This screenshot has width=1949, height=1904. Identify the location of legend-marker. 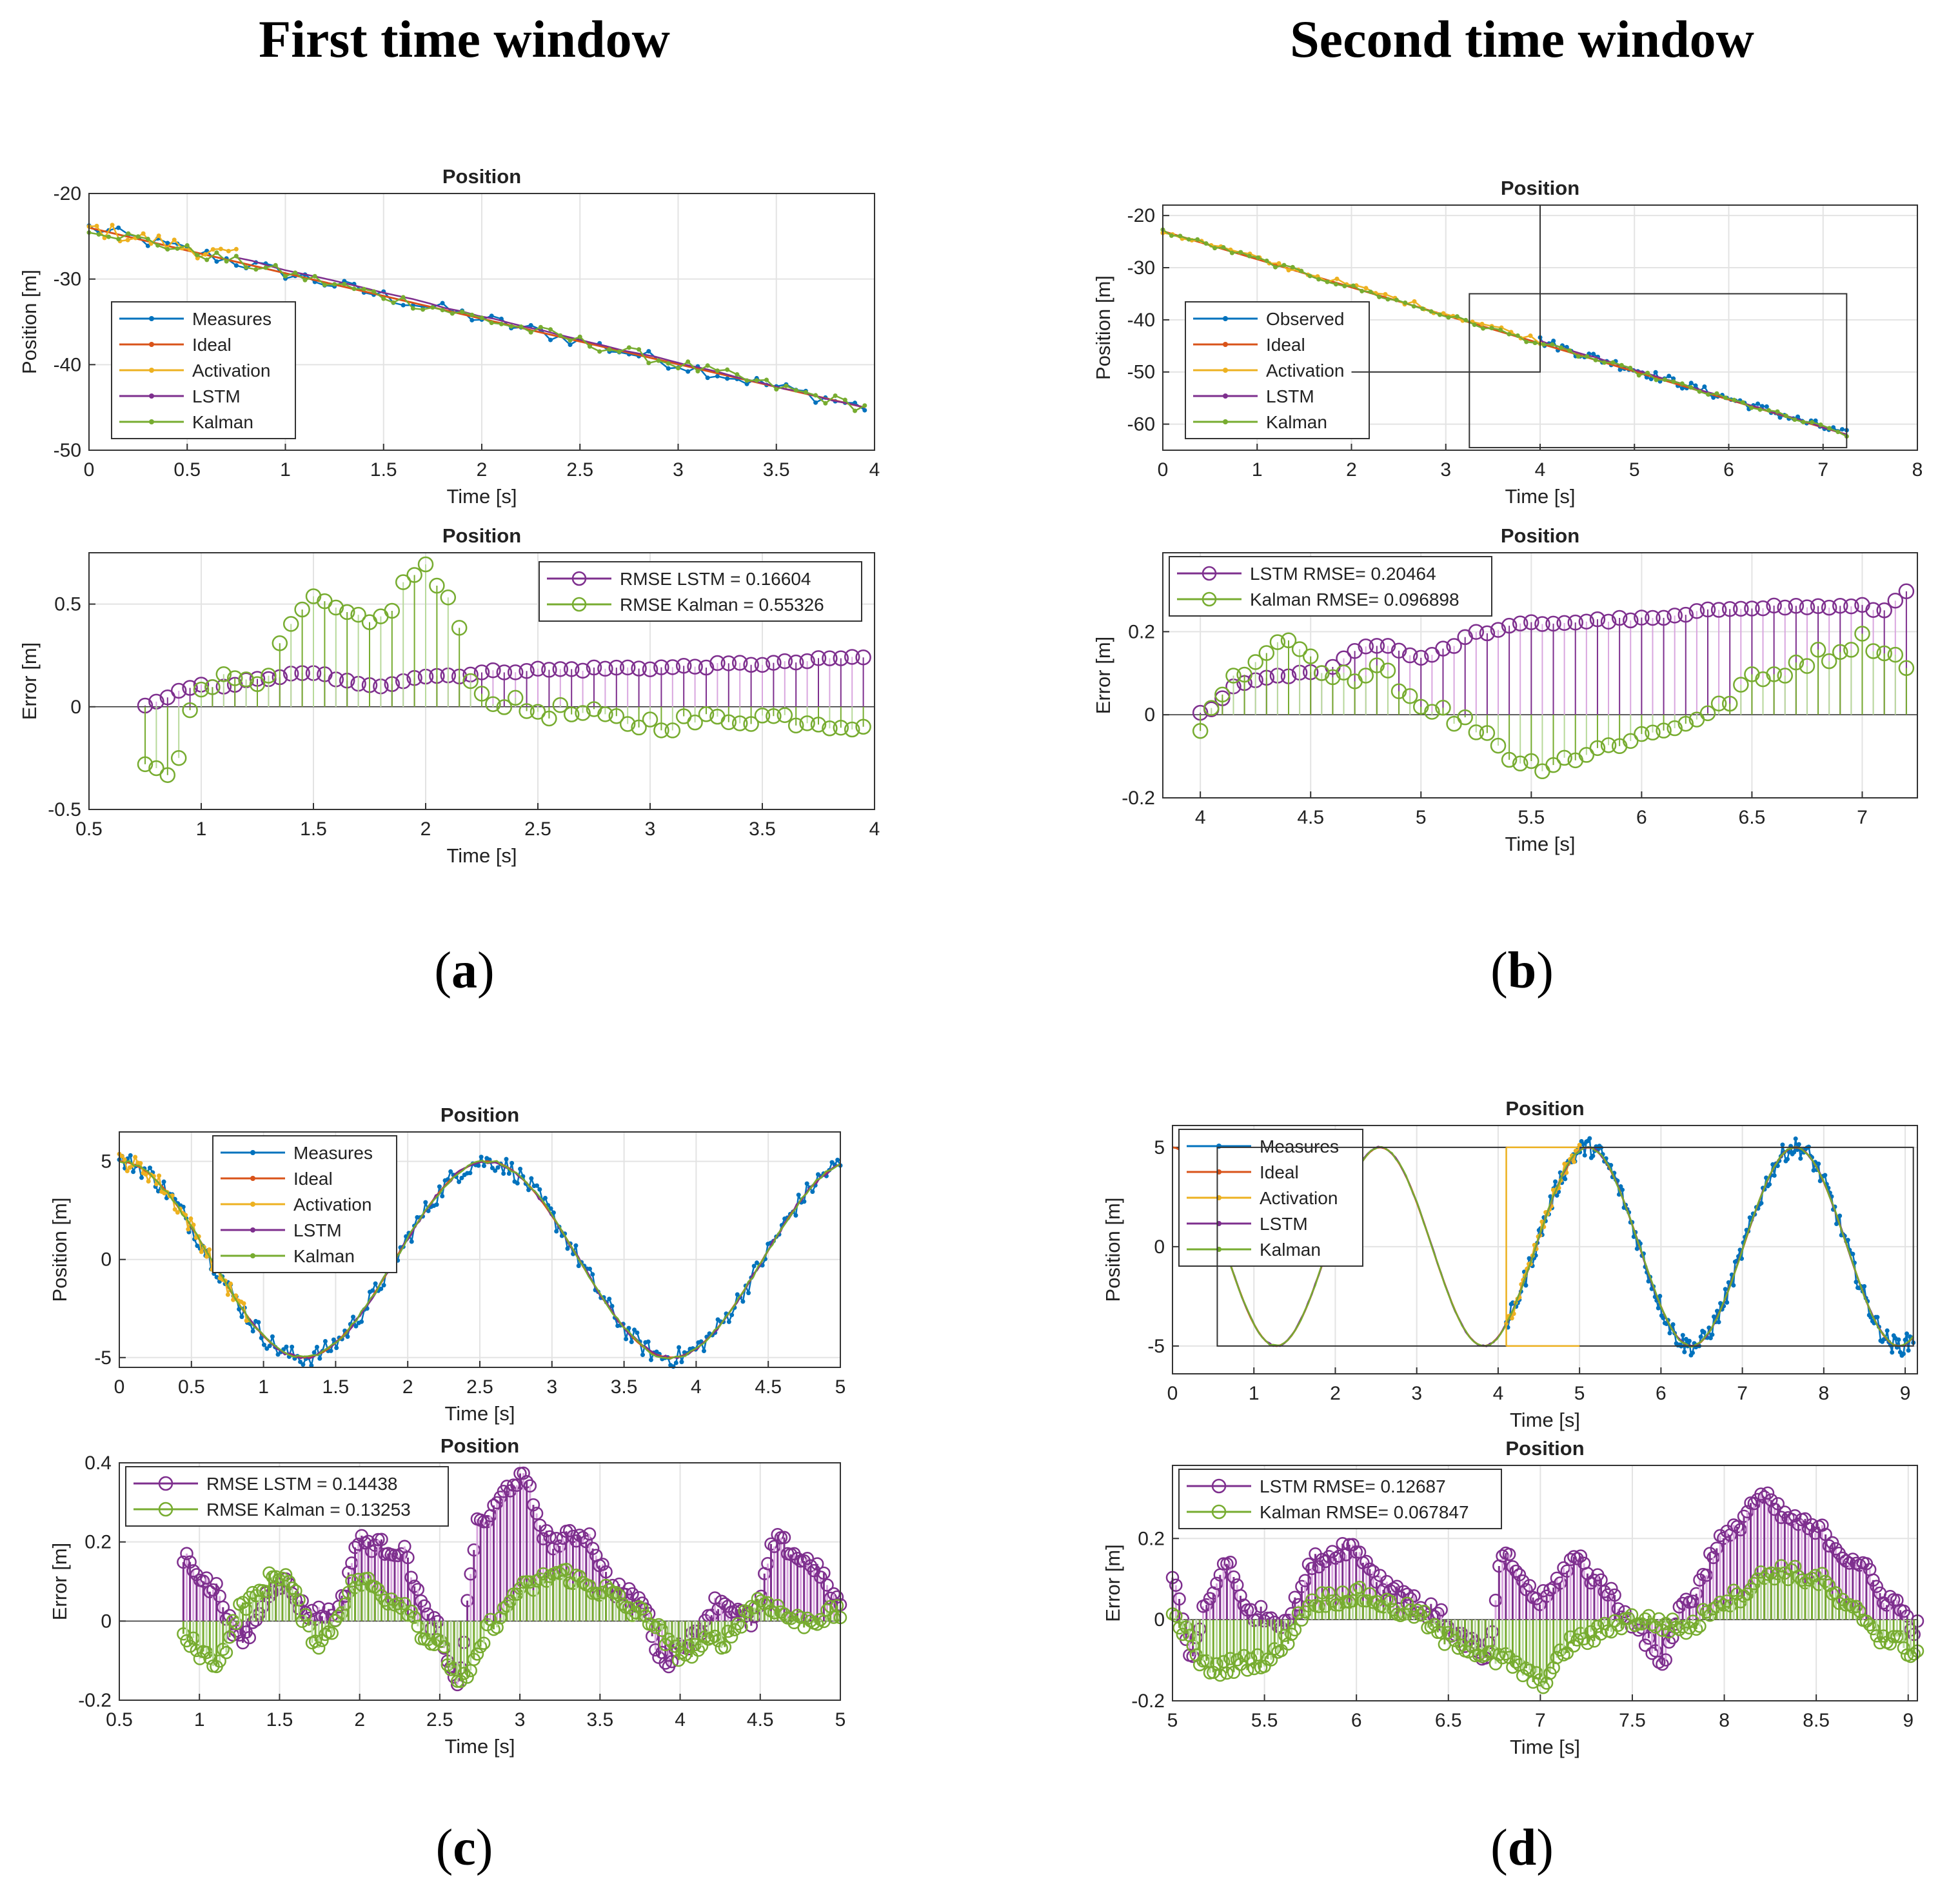
(151, 396).